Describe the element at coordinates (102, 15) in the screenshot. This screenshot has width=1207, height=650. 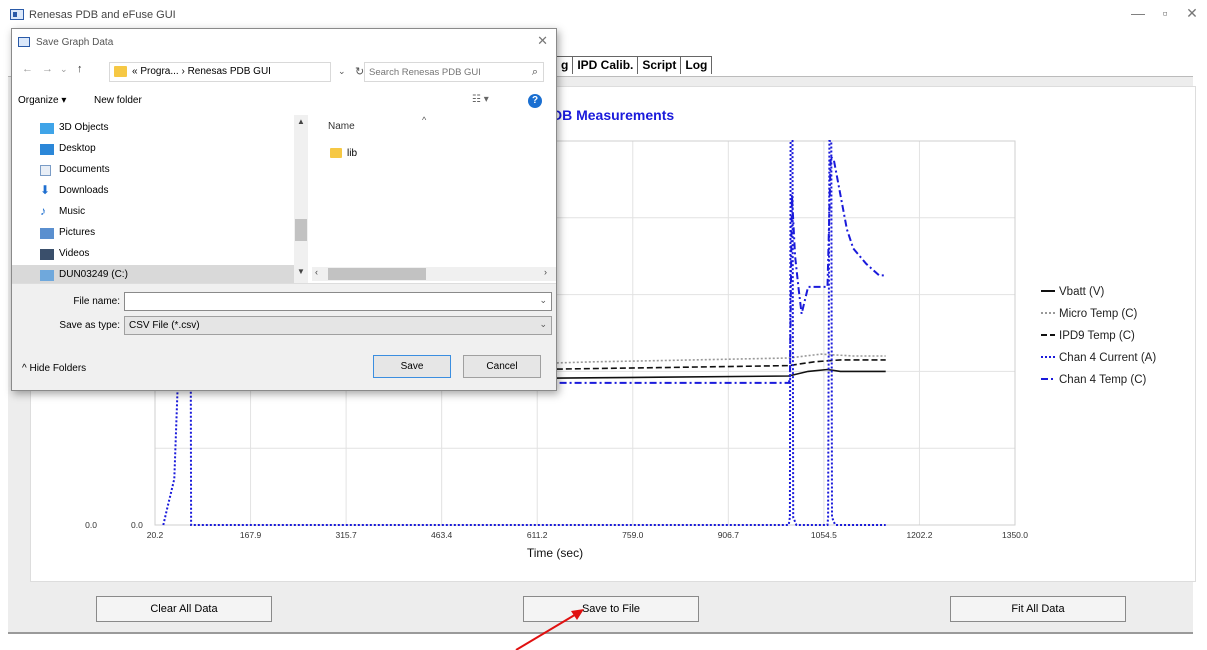
I see `window-title: Renesas PDB and eFuse GUI` at that location.